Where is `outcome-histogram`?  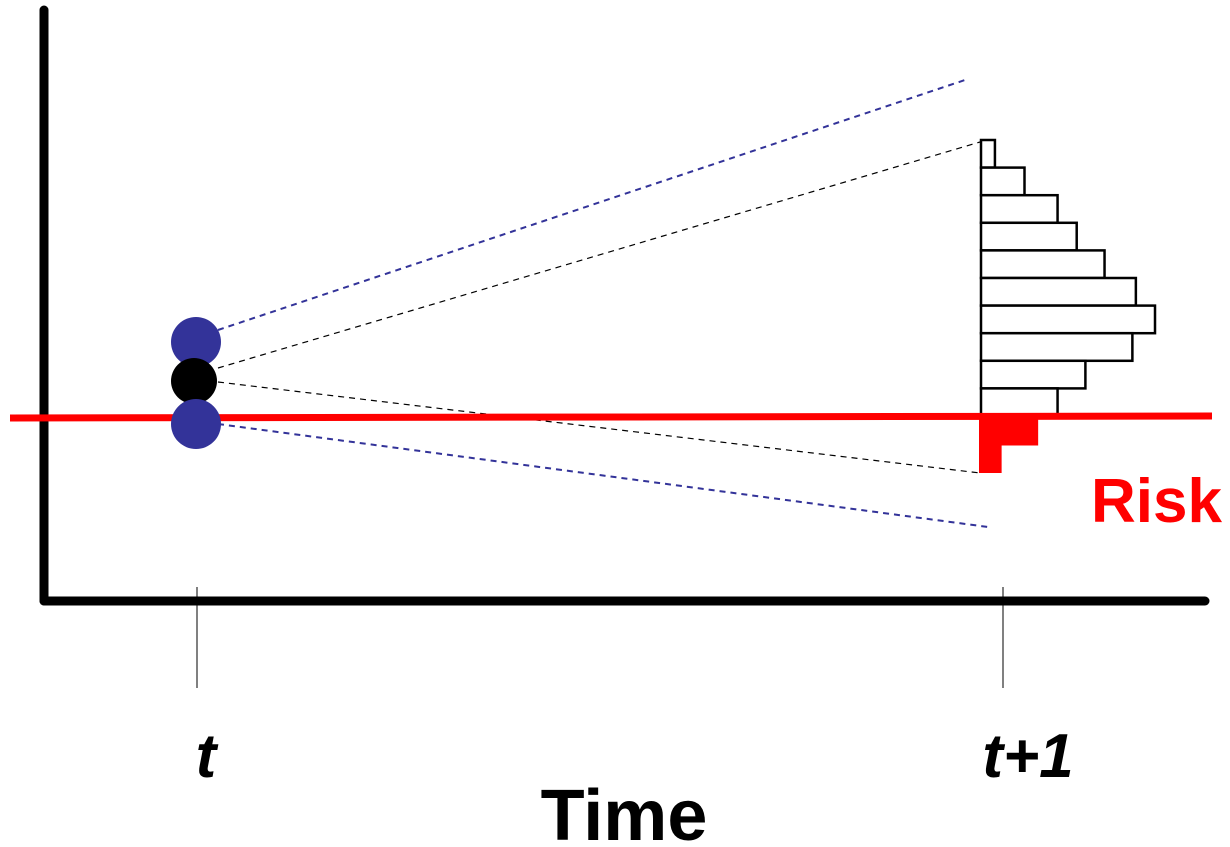
outcome-histogram is located at coordinates (1068, 305).